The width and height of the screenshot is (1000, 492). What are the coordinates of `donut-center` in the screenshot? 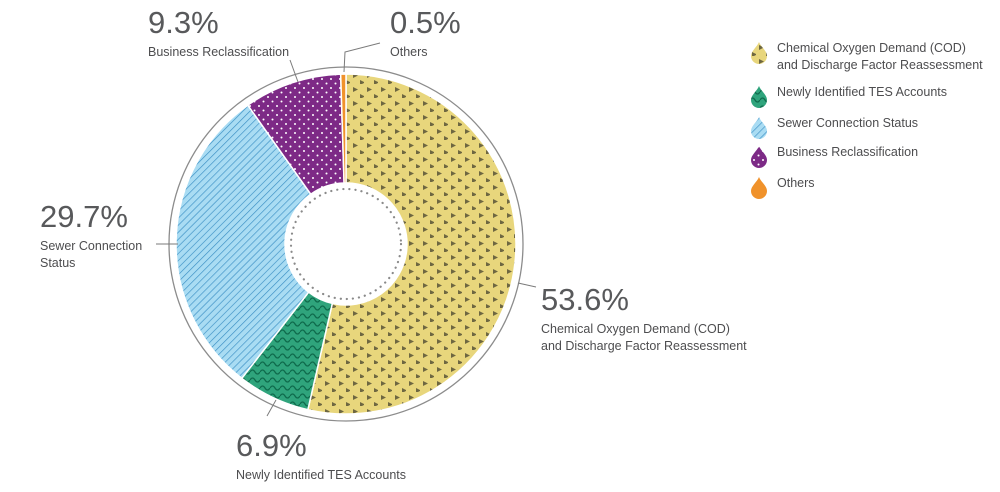 It's located at (346, 244).